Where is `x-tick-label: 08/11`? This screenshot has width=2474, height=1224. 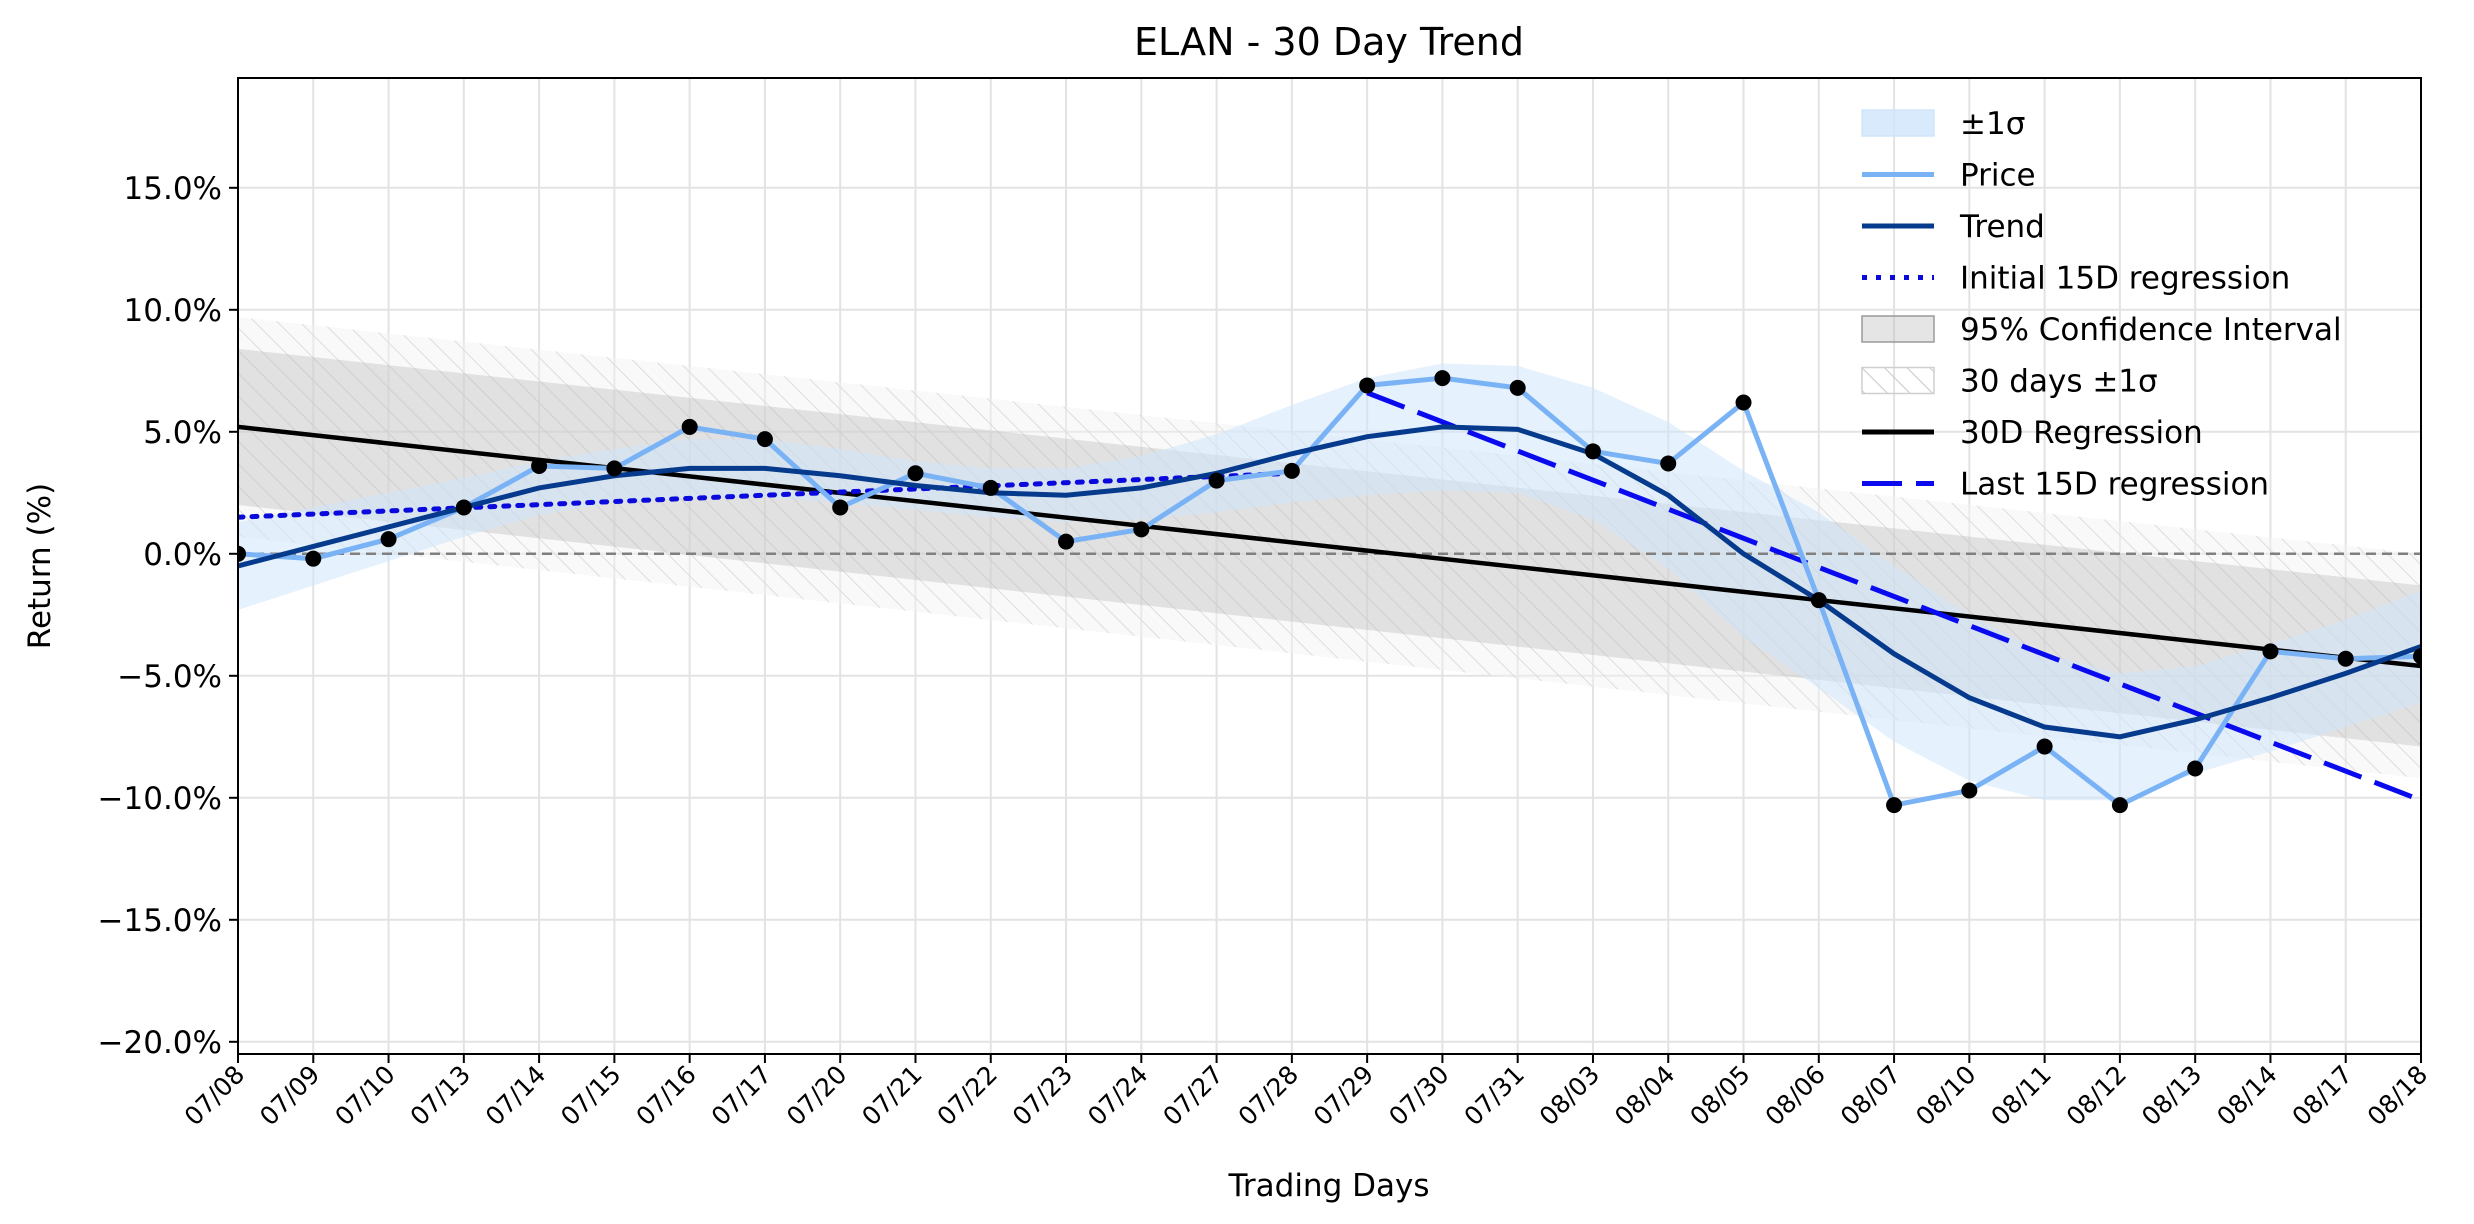 x-tick-label: 08/11 is located at coordinates (2020, 1095).